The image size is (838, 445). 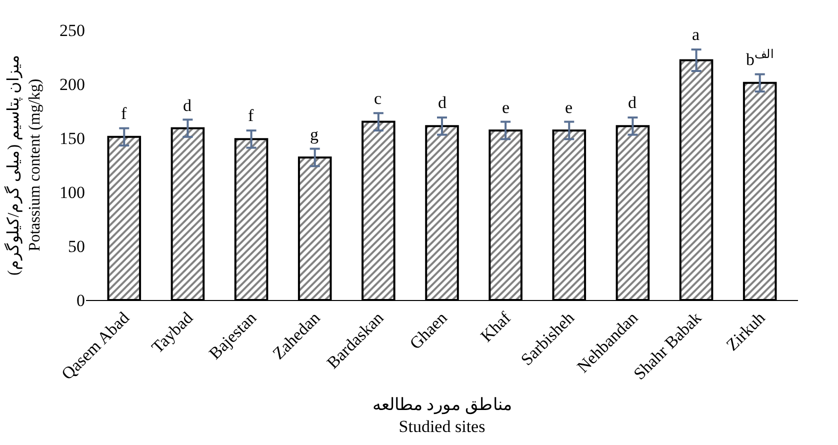 I want to click on y-tick-label: 50, so click(x=76, y=246).